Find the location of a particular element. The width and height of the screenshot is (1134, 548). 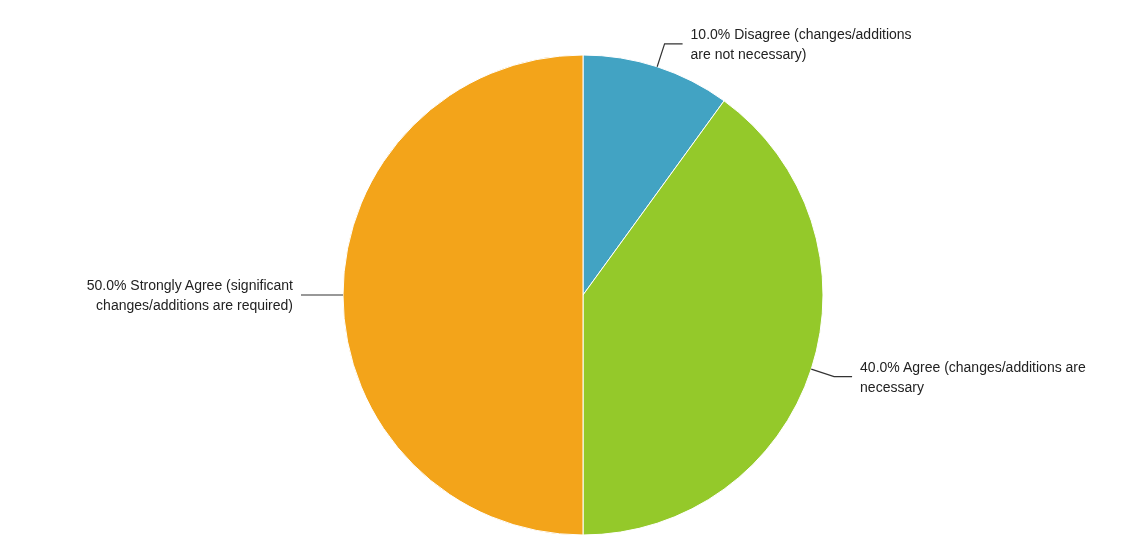

slice-label: 10.0% Disagree (changes/additions are not necessary) is located at coordinates (801, 43).